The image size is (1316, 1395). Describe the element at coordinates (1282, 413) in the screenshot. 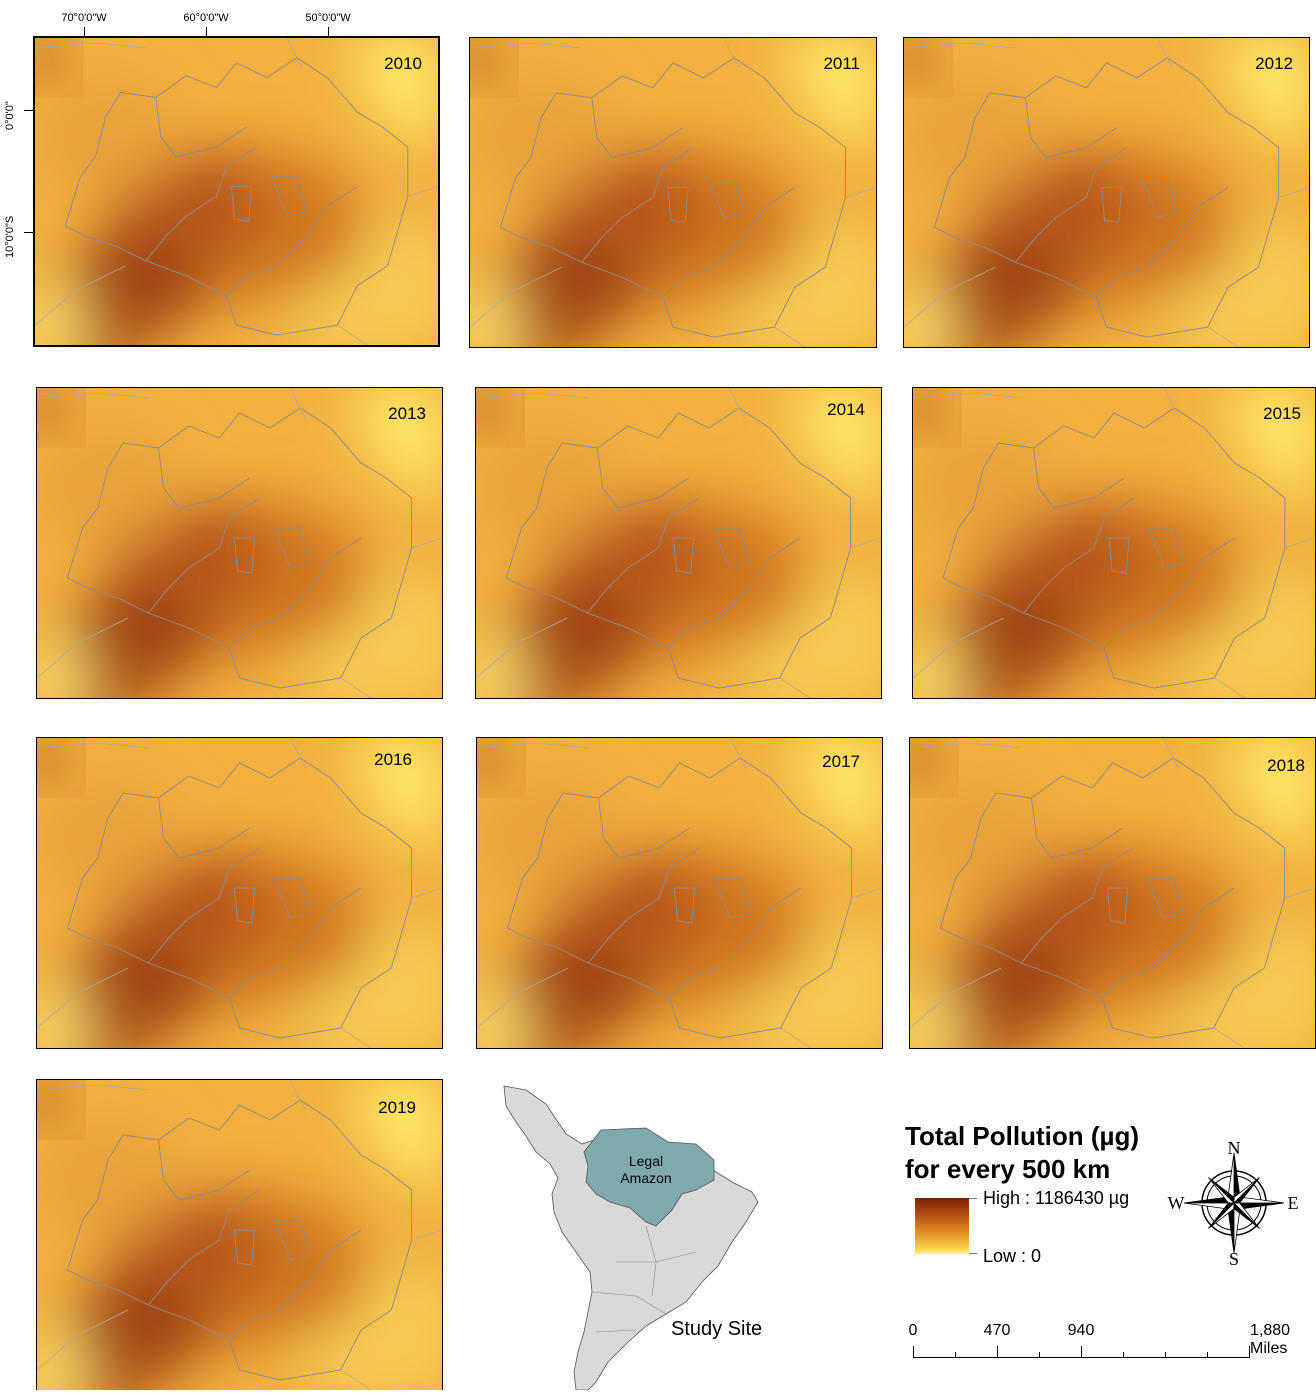

I see `year-label: 2015` at that location.